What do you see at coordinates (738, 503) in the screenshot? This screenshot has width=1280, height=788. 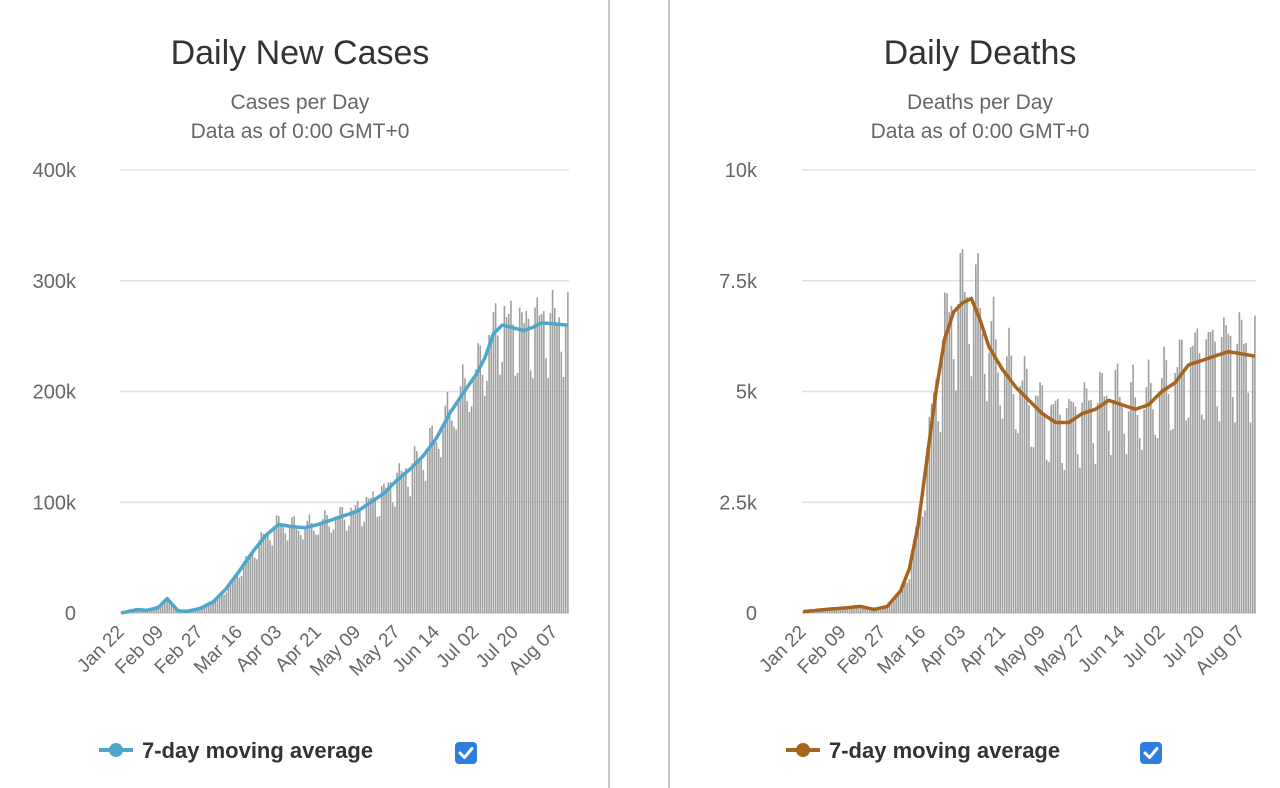 I see `y-tick-label: 2.5k` at bounding box center [738, 503].